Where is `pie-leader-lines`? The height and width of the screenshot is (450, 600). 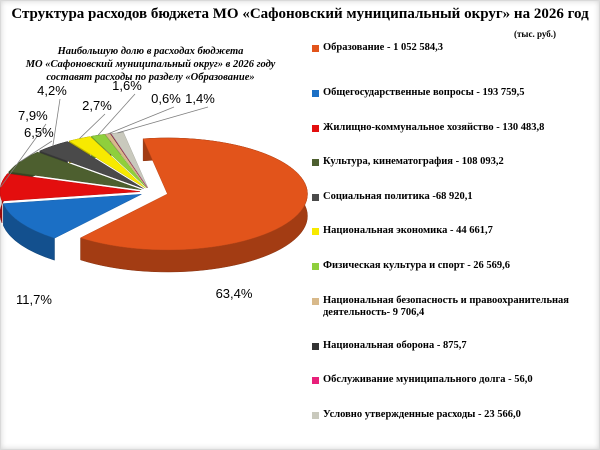
pie-leader-lines is located at coordinates (104, 140).